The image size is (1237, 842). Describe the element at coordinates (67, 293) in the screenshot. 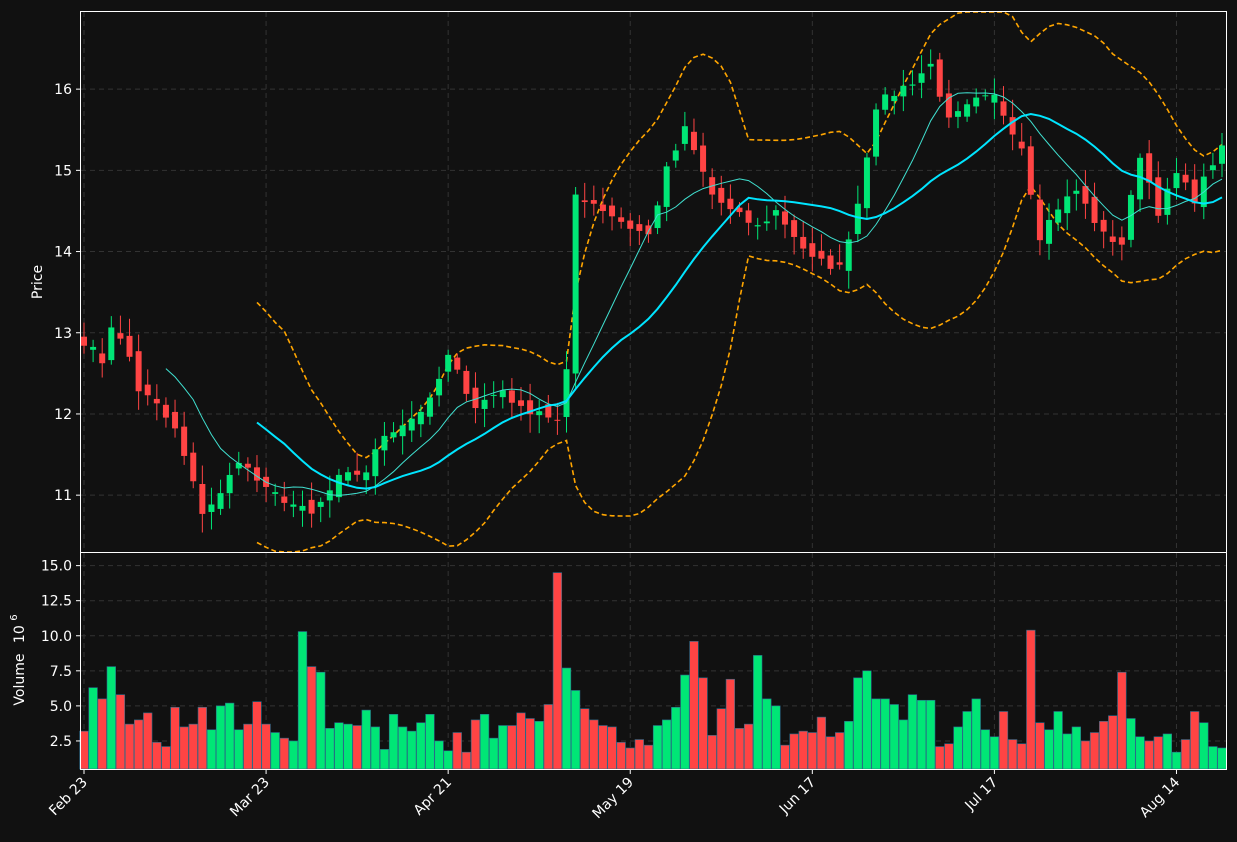

I see `price-y-ticks: 11 12 13 14 15 16` at that location.